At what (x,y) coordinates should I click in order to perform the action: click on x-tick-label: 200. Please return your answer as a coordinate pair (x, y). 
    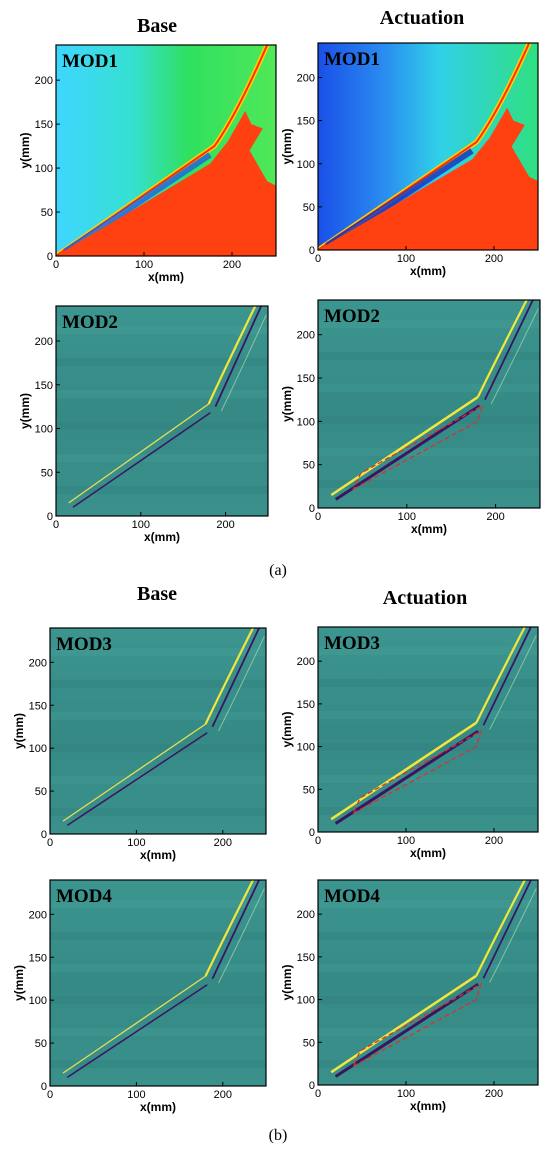
    Looking at the image, I should click on (223, 843).